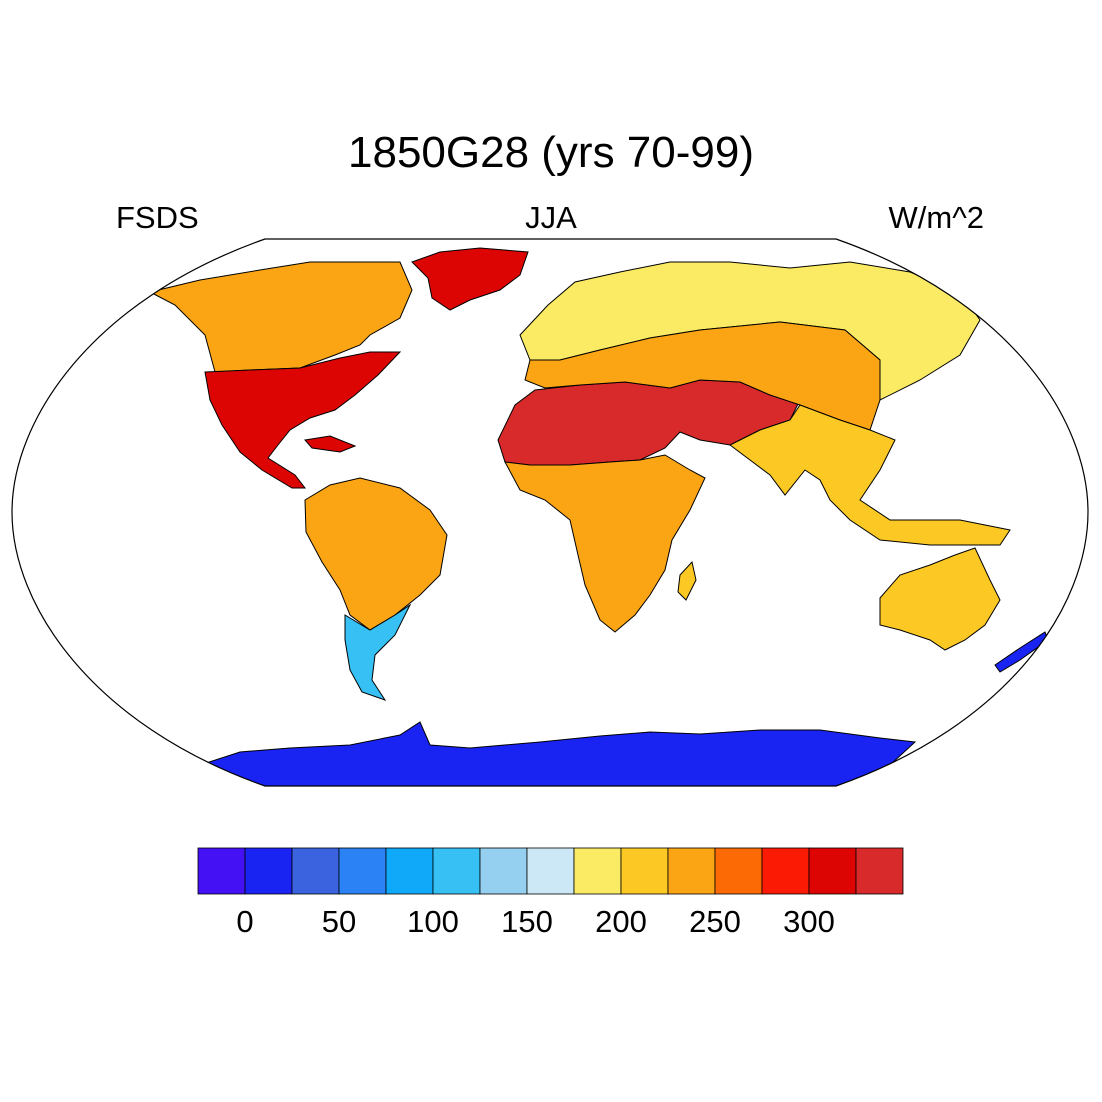 This screenshot has width=1102, height=1102. Describe the element at coordinates (433, 921) in the screenshot. I see `colorbar-tick-label: 100` at that location.